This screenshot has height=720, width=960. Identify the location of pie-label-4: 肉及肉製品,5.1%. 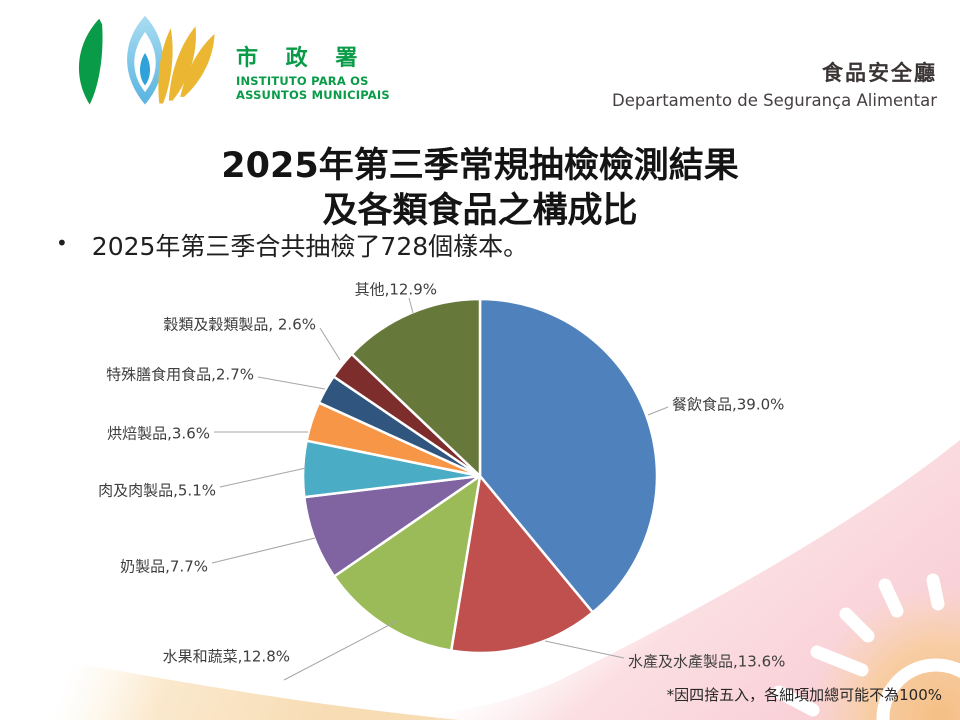
(157, 490).